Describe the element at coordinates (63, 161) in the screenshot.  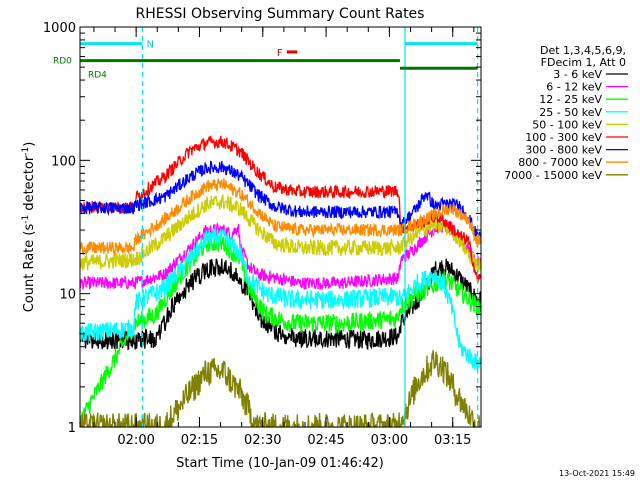
I see `y-tick-label-2: 100` at that location.